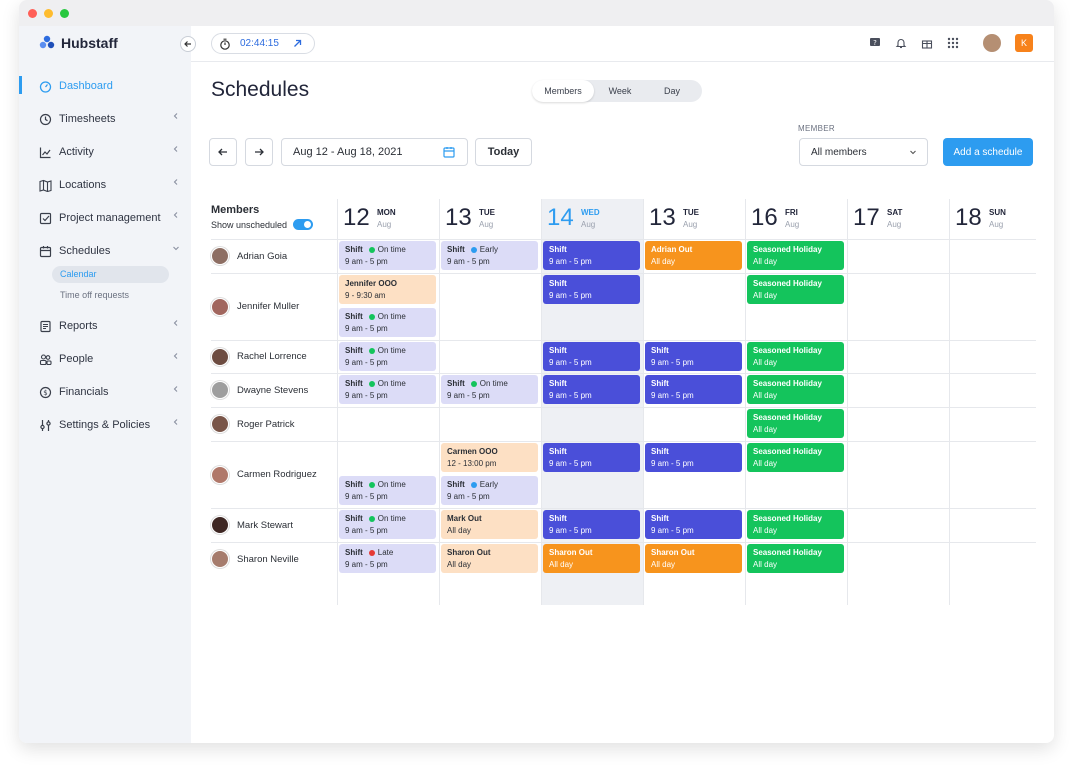 This screenshot has width=1073, height=768. Describe the element at coordinates (268, 306) in the screenshot. I see `member-name: Jennifer Muller` at that location.